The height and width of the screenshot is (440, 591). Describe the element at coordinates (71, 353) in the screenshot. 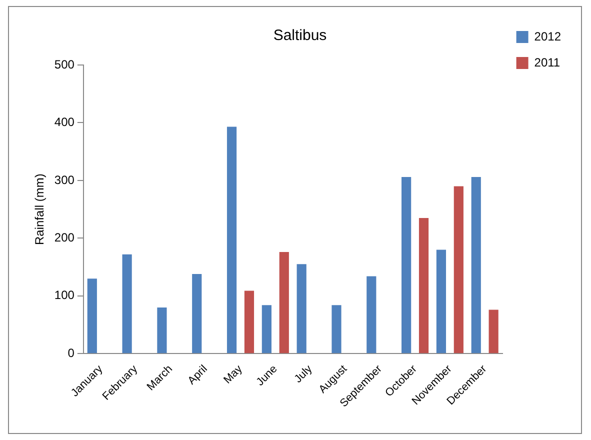

I see `y-tick-label: 0` at that location.